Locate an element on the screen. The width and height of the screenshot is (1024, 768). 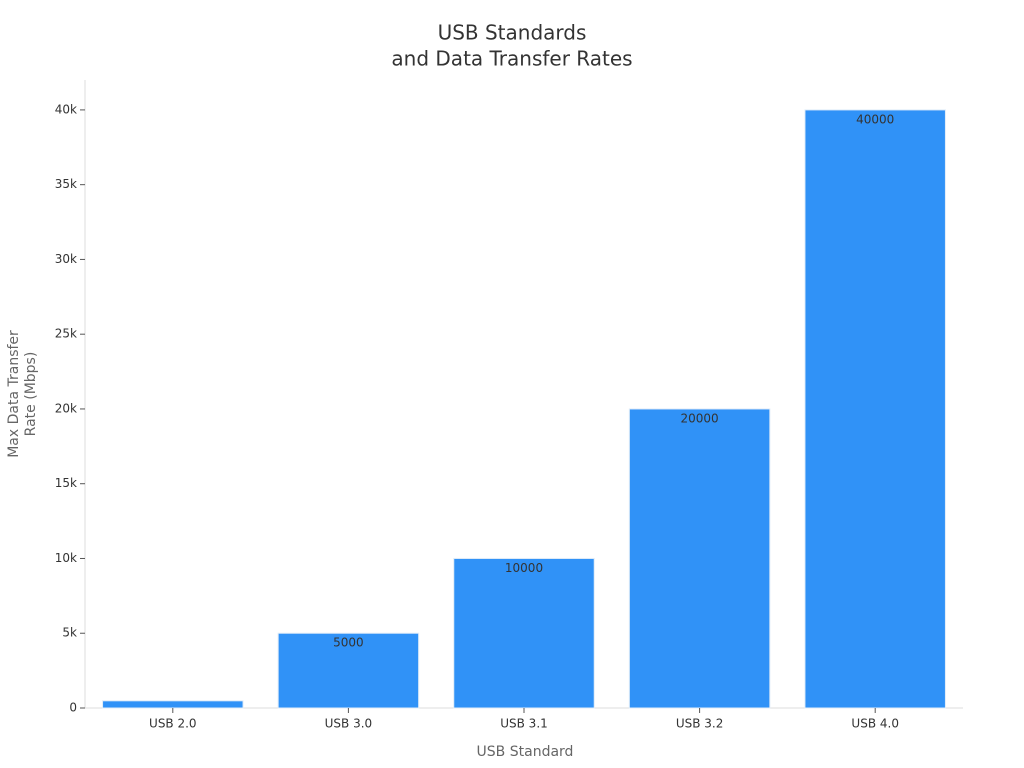
data-label: 5000 is located at coordinates (348, 643).